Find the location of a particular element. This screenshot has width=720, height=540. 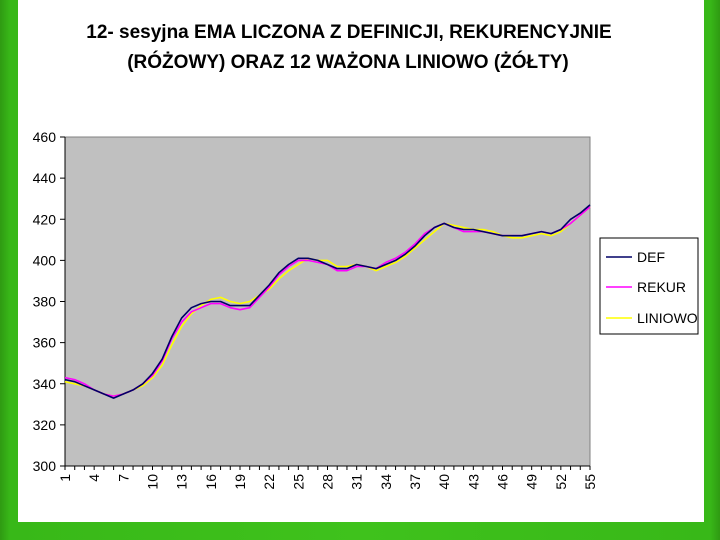

legend: DEF REKUR LINIOWO is located at coordinates (649, 286).